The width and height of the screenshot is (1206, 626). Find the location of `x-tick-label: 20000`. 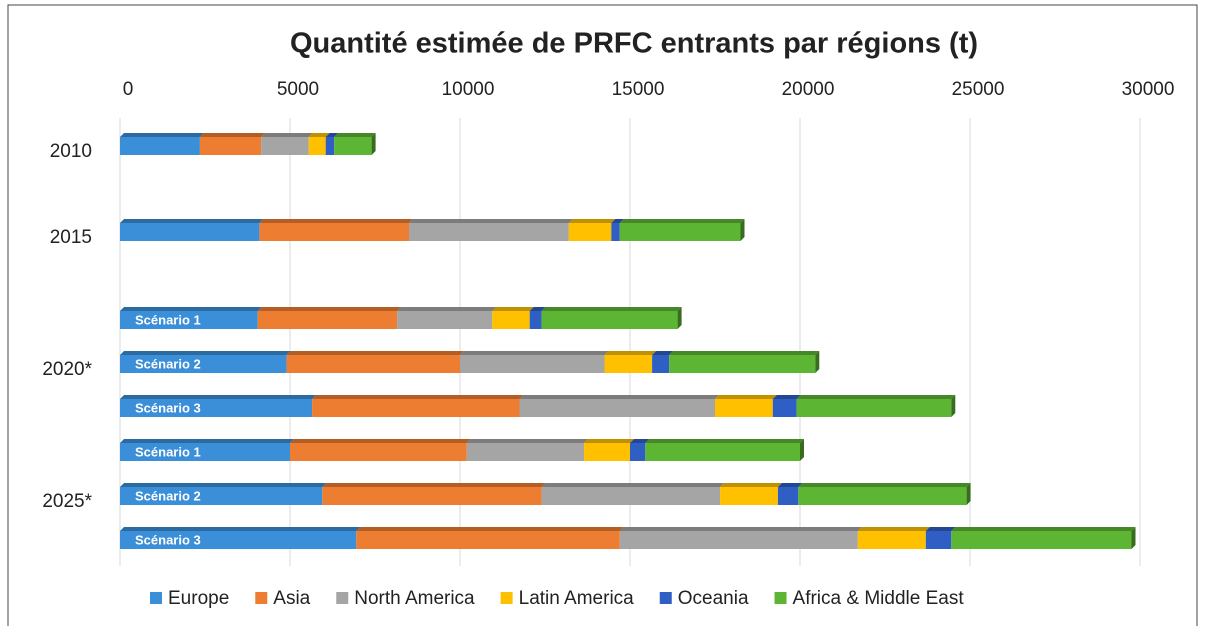

x-tick-label: 20000 is located at coordinates (808, 89).